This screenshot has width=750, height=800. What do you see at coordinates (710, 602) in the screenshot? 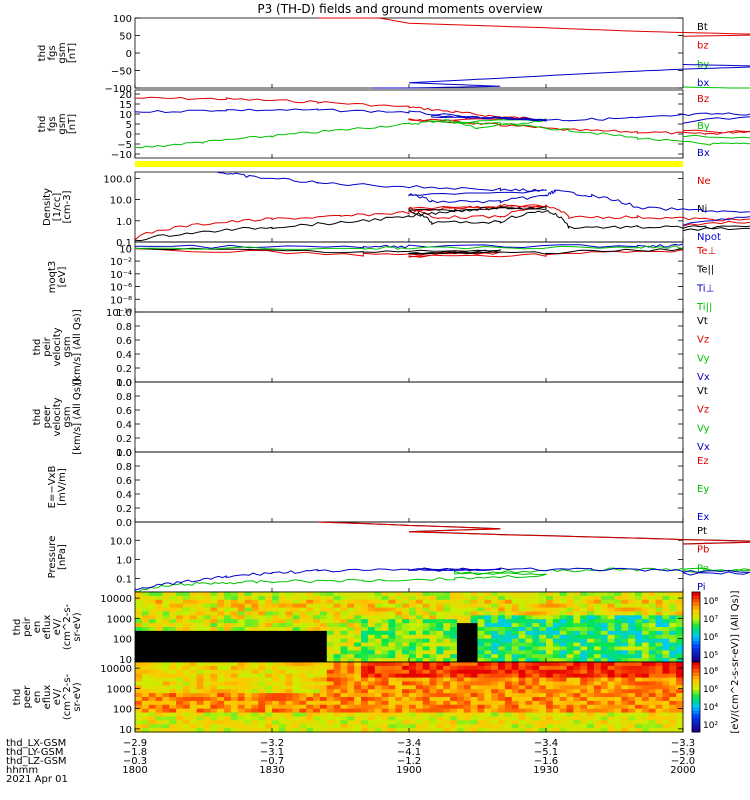
I see `colorbar-tick-label: 10⁸` at bounding box center [710, 602].